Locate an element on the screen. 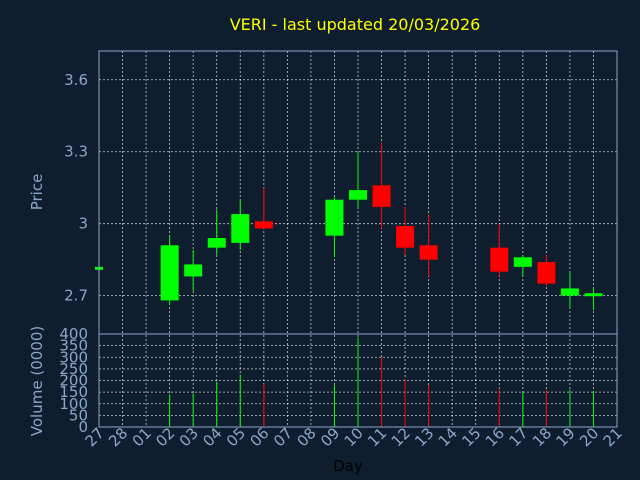  volume-bars is located at coordinates (381, 382).